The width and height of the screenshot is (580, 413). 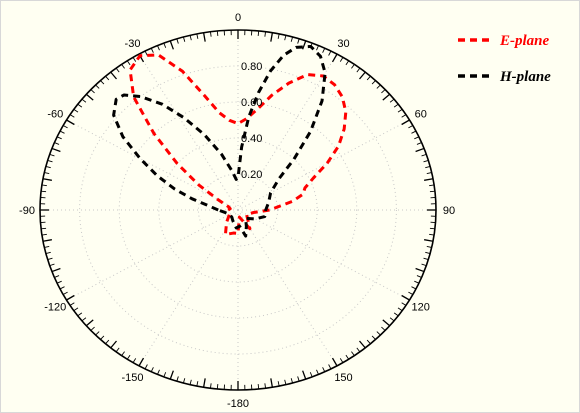 What do you see at coordinates (251, 103) in the screenshot?
I see `radial-tick-label: 0.60` at bounding box center [251, 103].